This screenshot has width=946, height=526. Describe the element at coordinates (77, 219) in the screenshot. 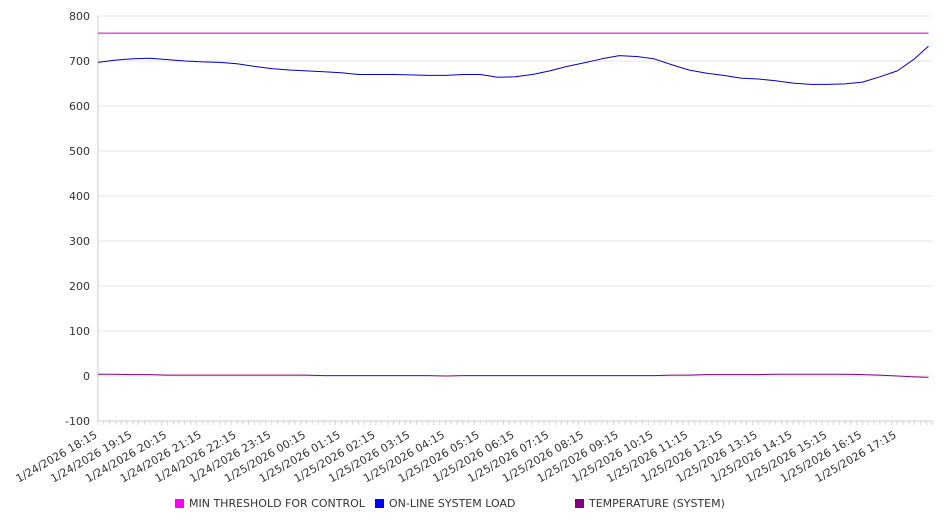

I see `y-axis-tick-labels: -100 0 100 200 300 400 500 600 700 800` at that location.